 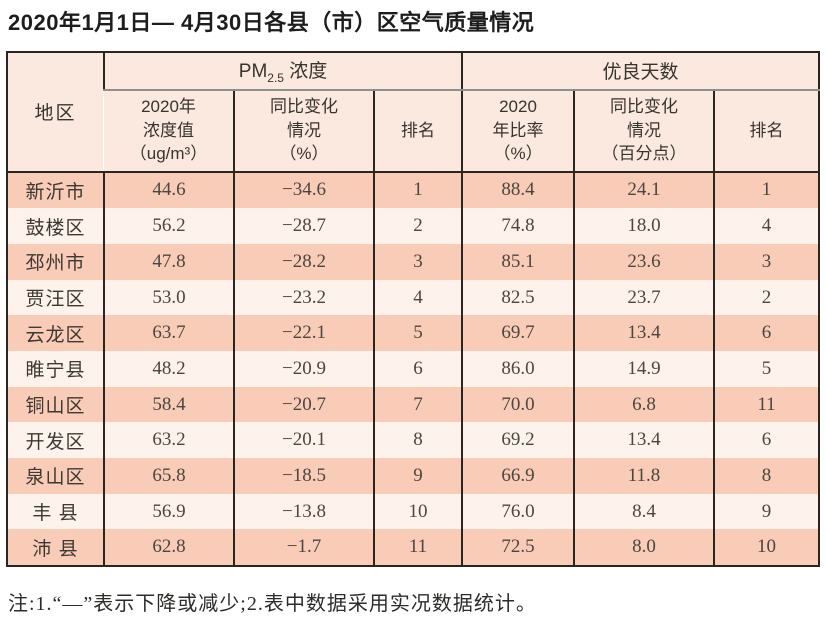 I want to click on good-rate-cell: 82.5, so click(x=518, y=297).